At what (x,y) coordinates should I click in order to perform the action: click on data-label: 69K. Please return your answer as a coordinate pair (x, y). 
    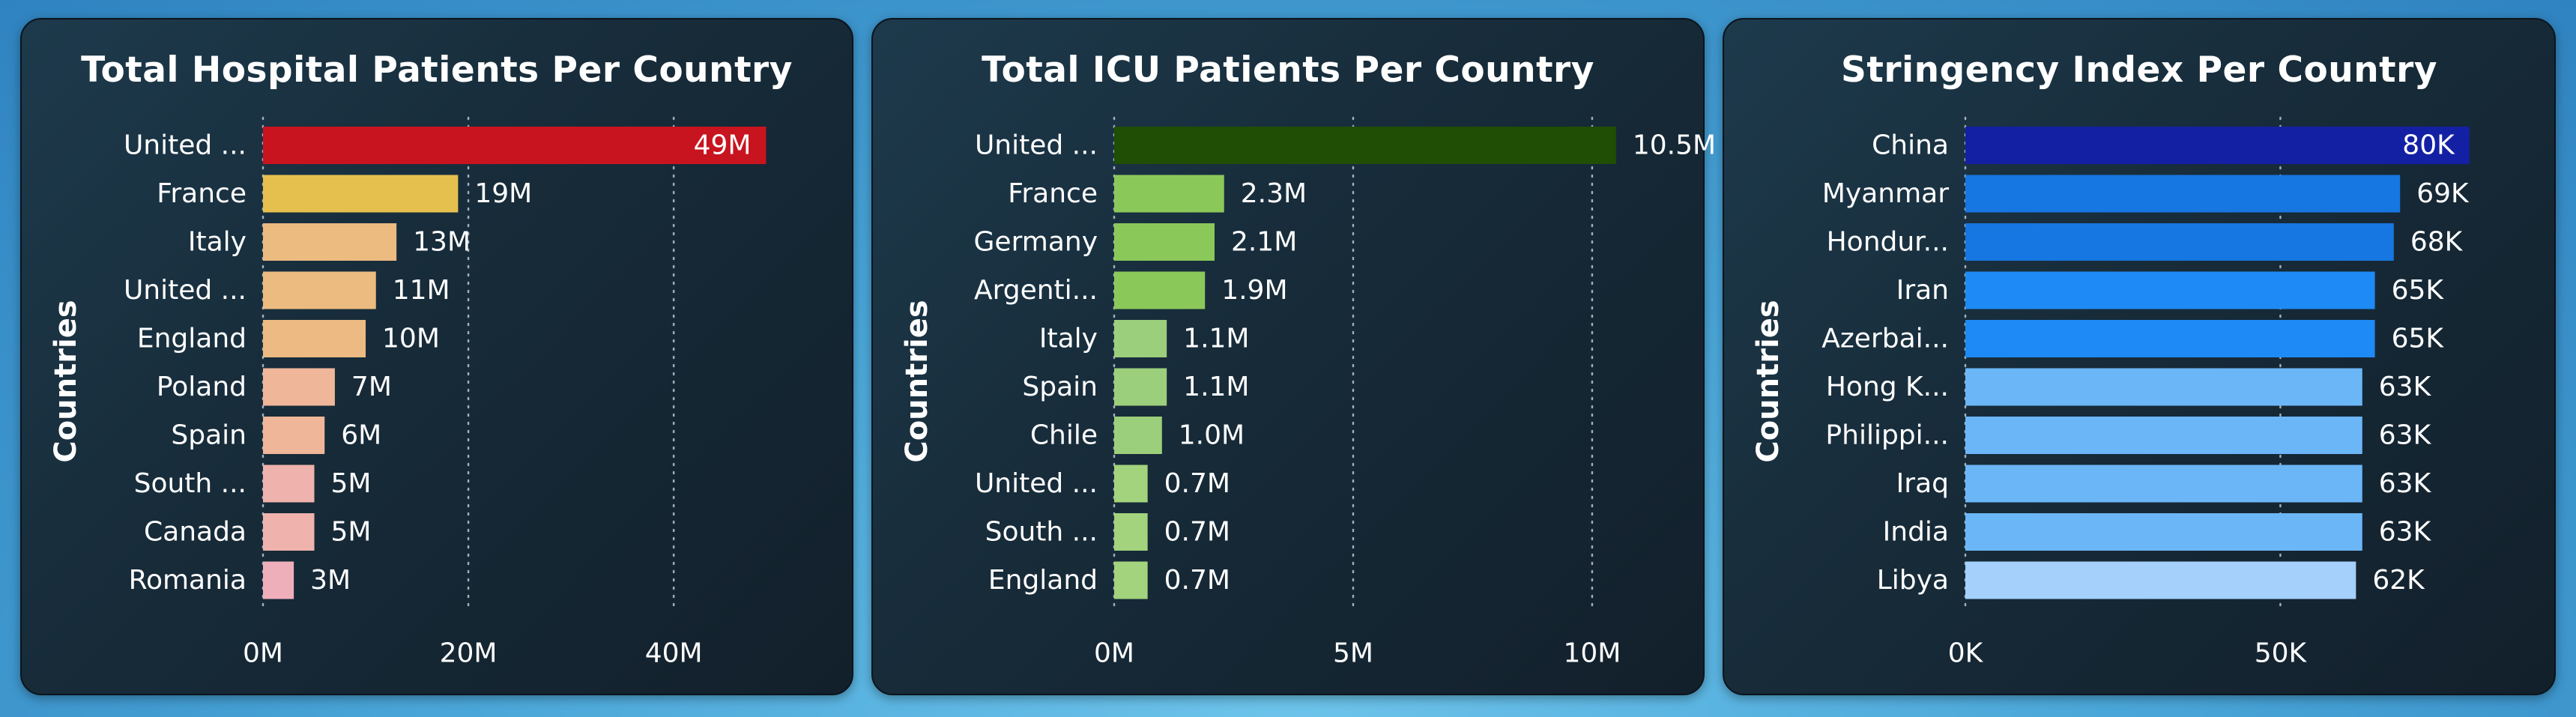
    Looking at the image, I should click on (2443, 194).